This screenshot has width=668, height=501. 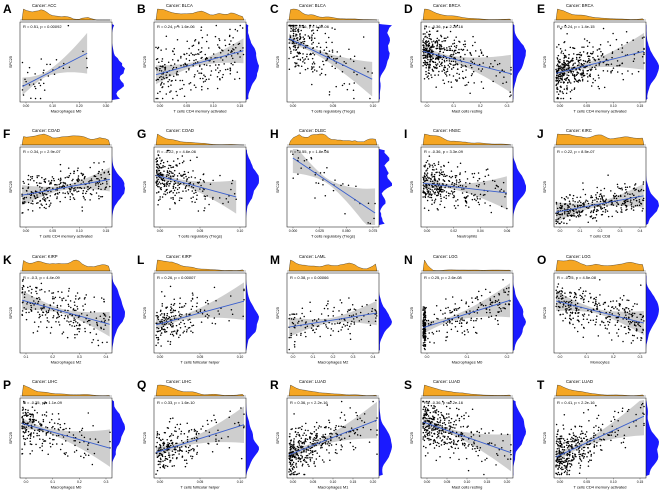 I want to click on confidence-band, so click(x=600, y=312).